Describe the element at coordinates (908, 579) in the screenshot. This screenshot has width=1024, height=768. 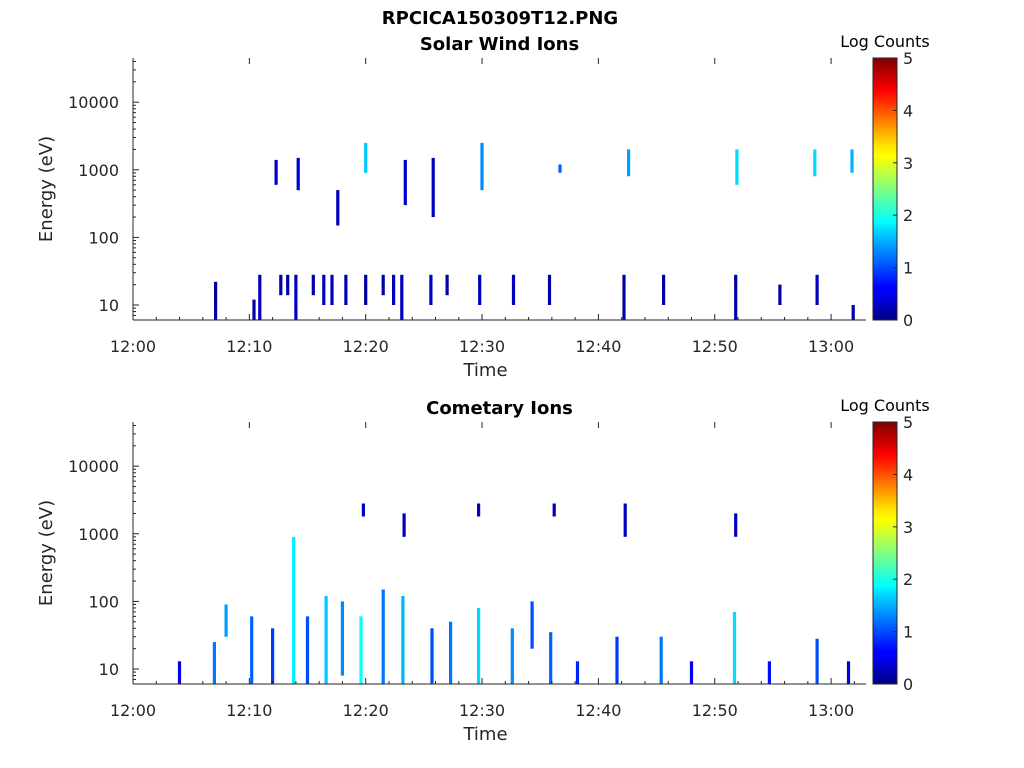
I see `colorbar-tick-label: 2` at that location.